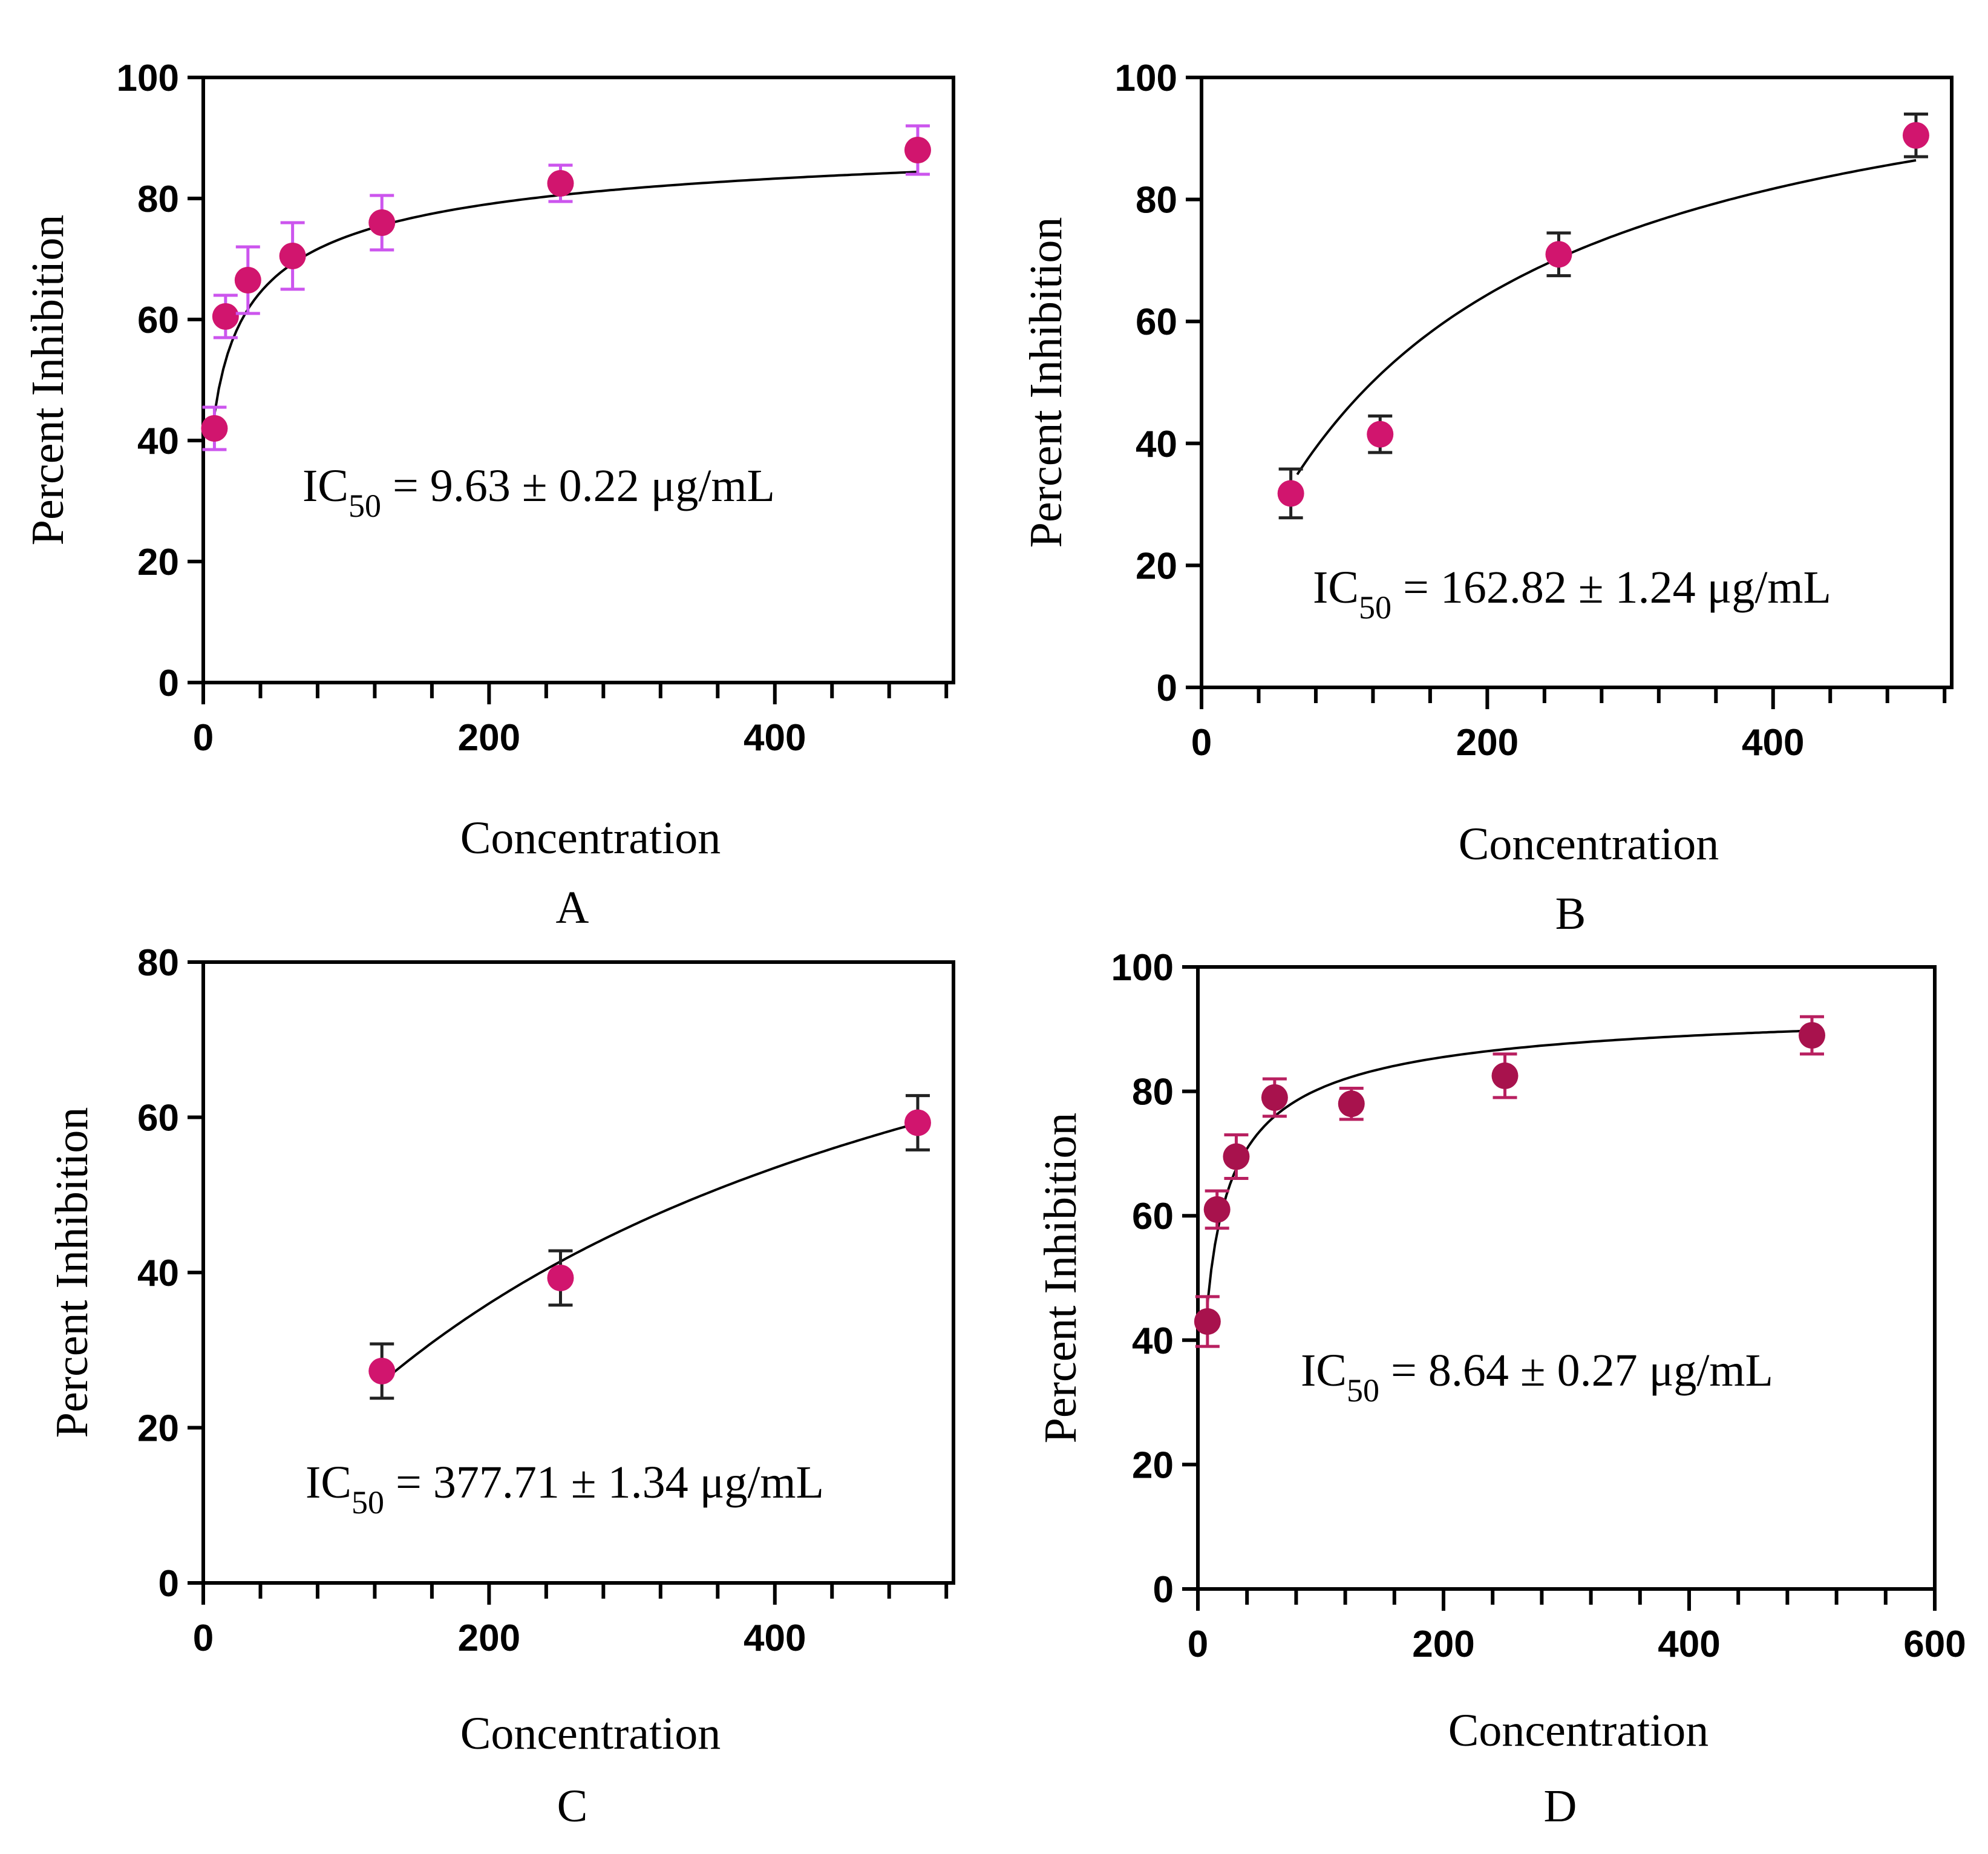  Describe the element at coordinates (538, 492) in the screenshot. I see `ic50-annotation: IC50 = 9.63 ± 0.22 μg/mL` at that location.